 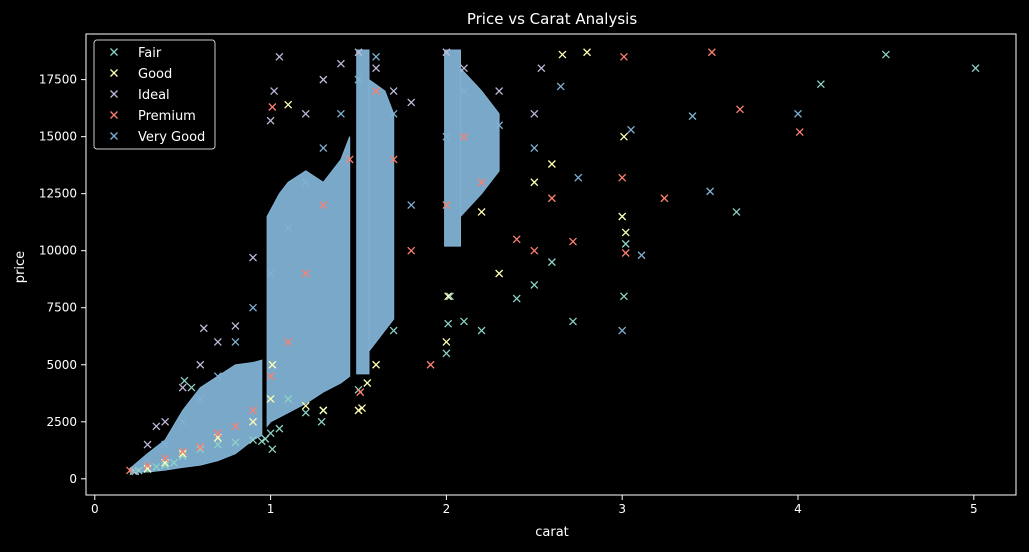 I want to click on legend-label-very-good: Very Good, so click(x=171, y=137).